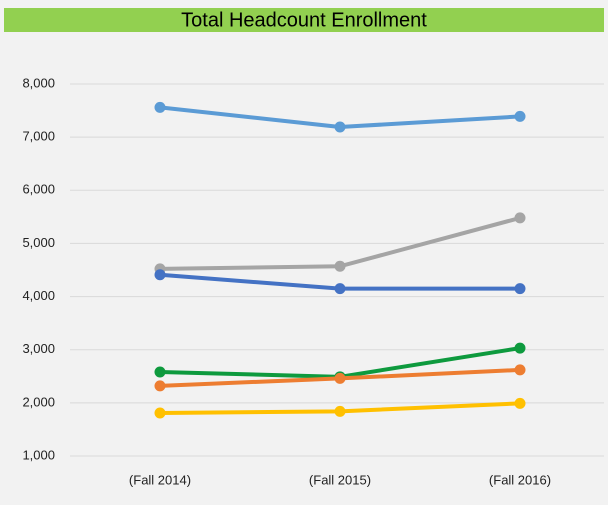 The height and width of the screenshot is (505, 608). Describe the element at coordinates (160, 479) in the screenshot. I see `x-tick-label: (Fall 2014)` at that location.